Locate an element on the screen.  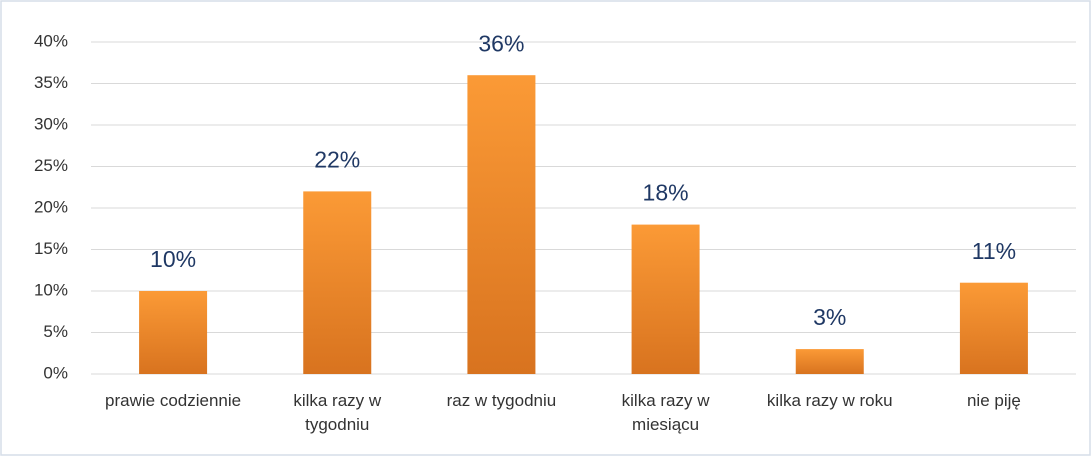
data-label: 36% is located at coordinates (501, 43).